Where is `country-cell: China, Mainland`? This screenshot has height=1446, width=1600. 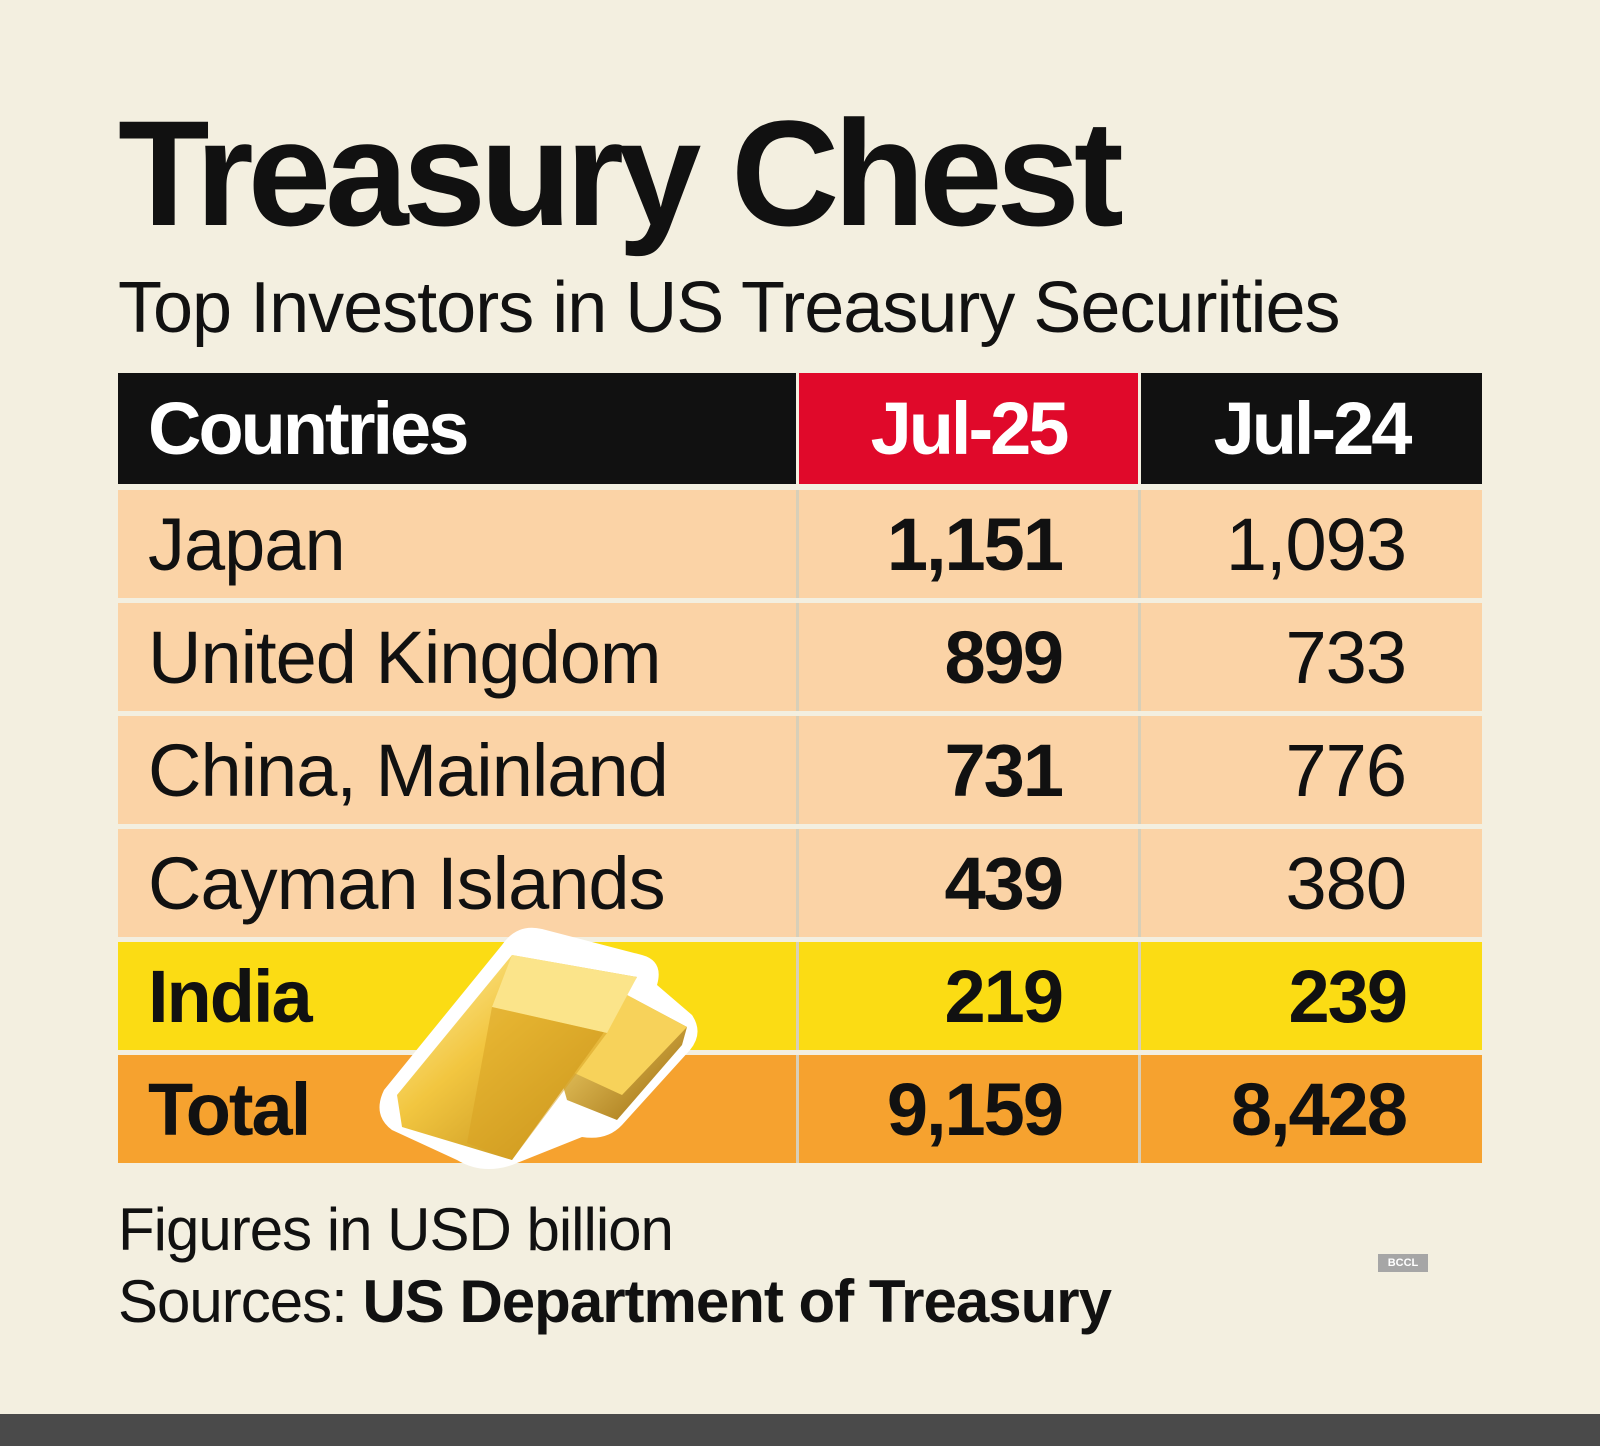 country-cell: China, Mainland is located at coordinates (457, 770).